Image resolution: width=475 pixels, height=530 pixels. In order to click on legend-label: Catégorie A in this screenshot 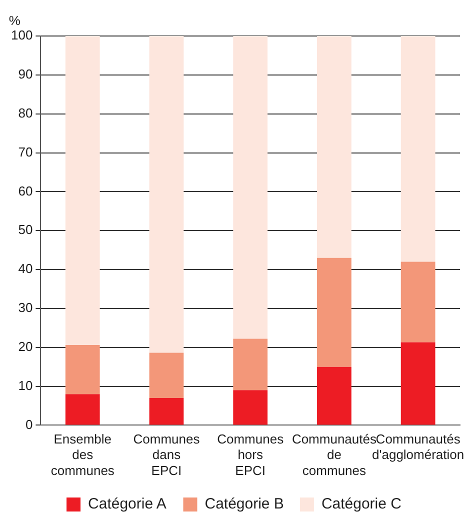, I will do `click(127, 504)`.